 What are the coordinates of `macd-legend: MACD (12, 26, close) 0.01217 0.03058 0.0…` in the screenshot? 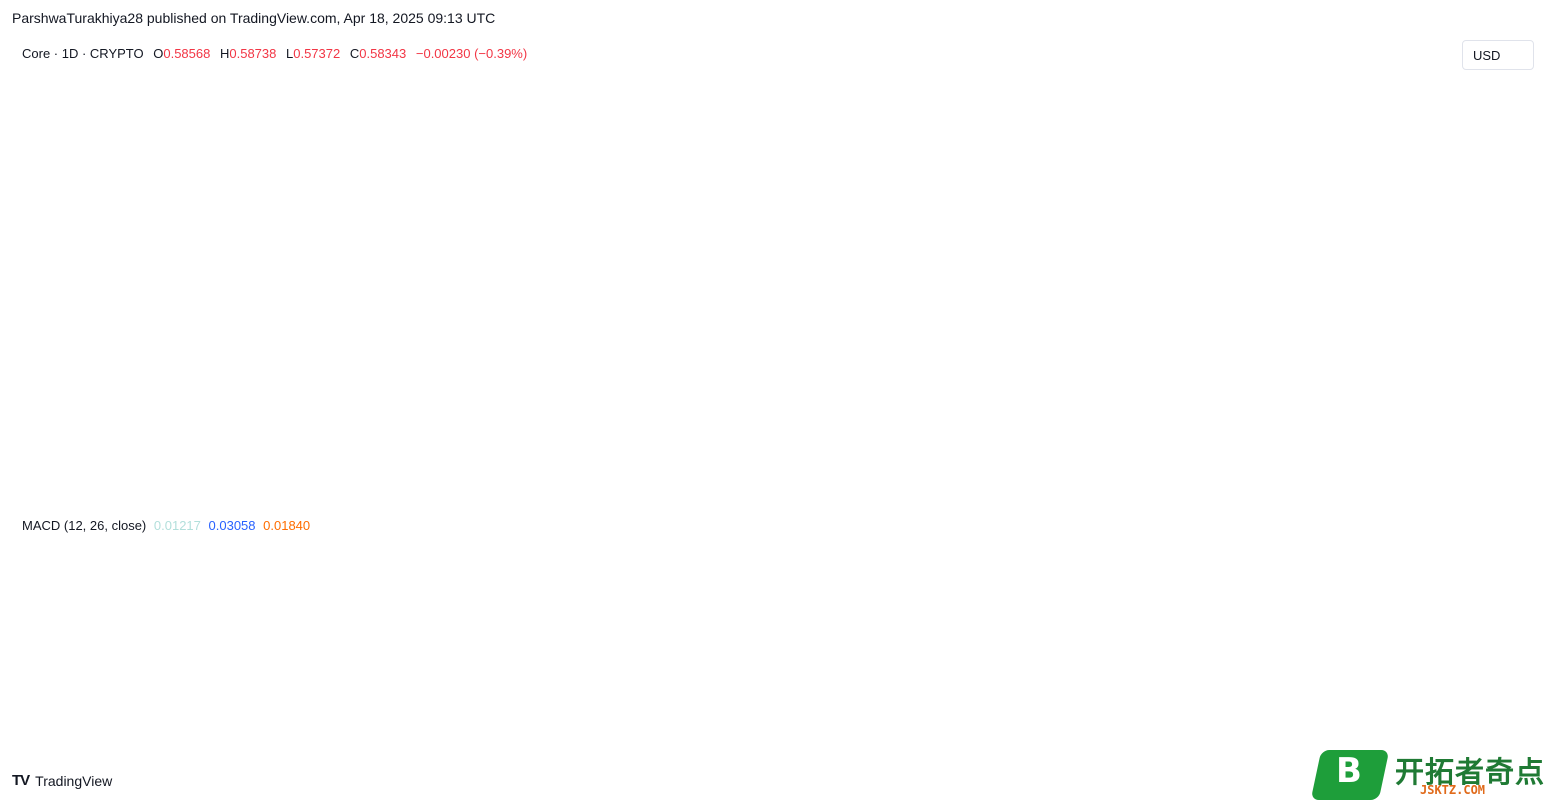 It's located at (166, 525).